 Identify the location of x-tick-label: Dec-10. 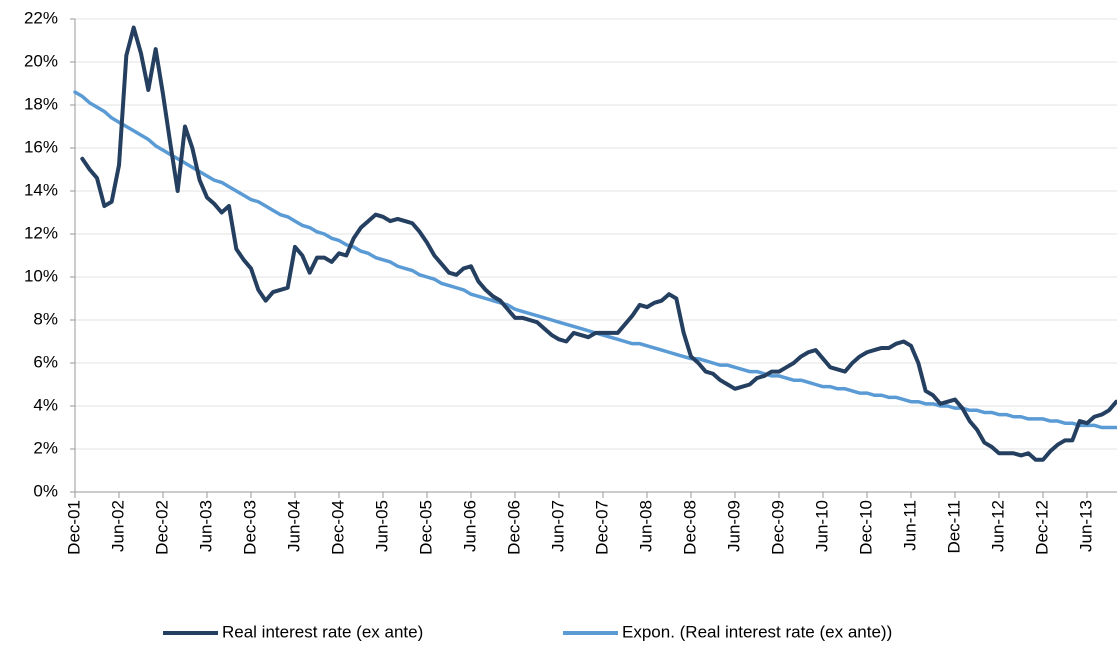
(865, 527).